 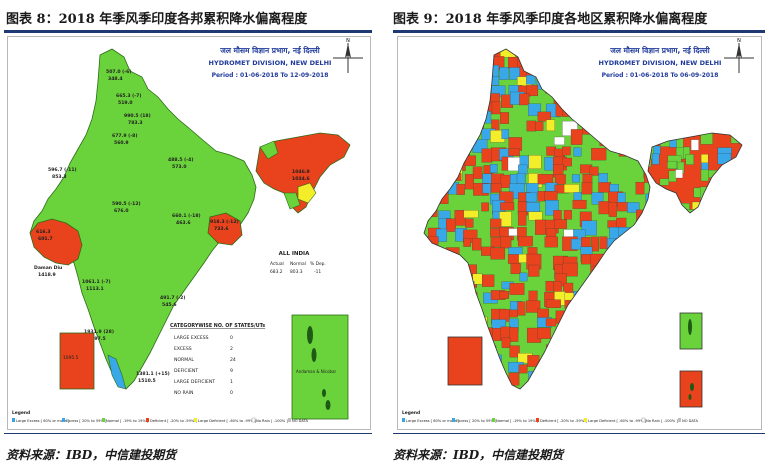 I want to click on state-label: 1381.1 (+15), so click(x=153, y=374).